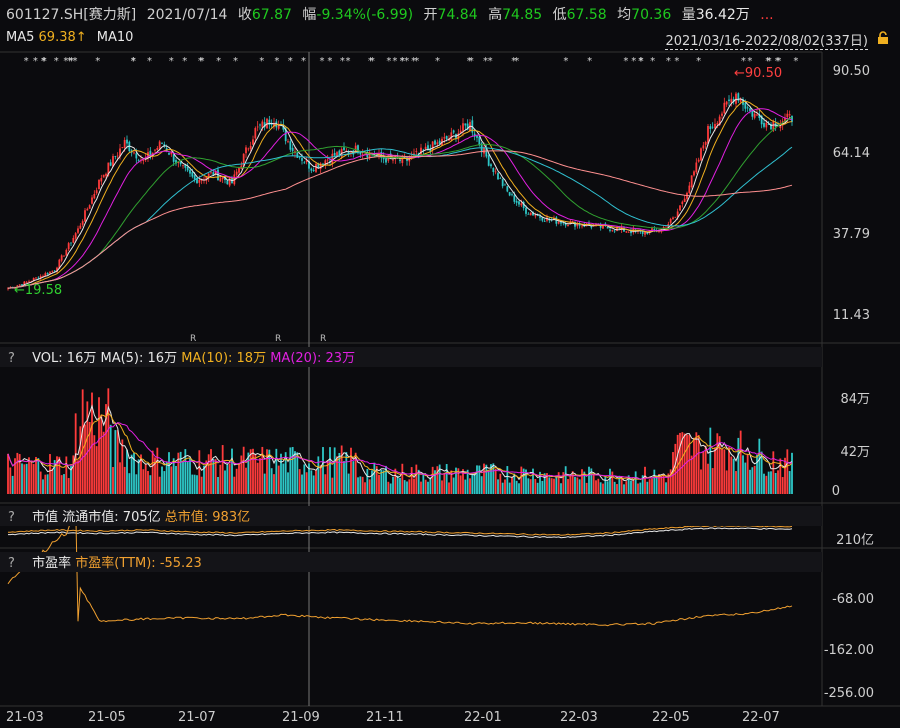 The height and width of the screenshot is (728, 900). I want to click on vol-tick-1: 42万, so click(855, 452).